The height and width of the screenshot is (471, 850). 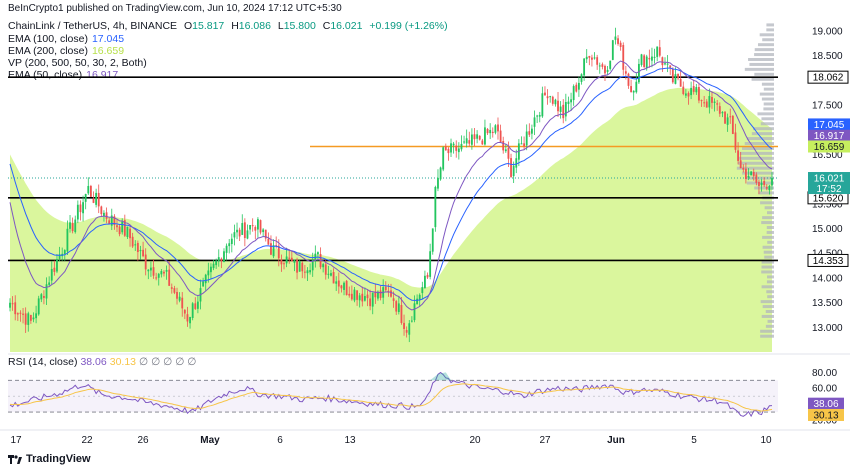 I want to click on indicator-value: 16.917, so click(x=102, y=75).